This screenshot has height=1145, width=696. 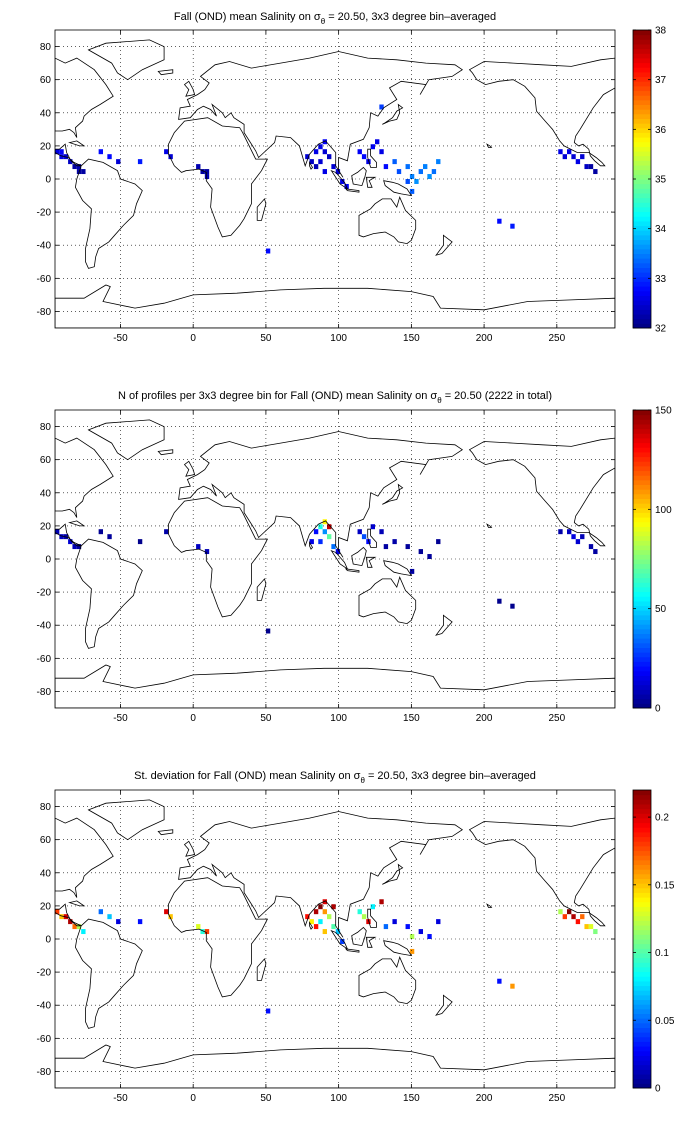 I want to click on y-tick-label: -40, so click(x=44, y=626).